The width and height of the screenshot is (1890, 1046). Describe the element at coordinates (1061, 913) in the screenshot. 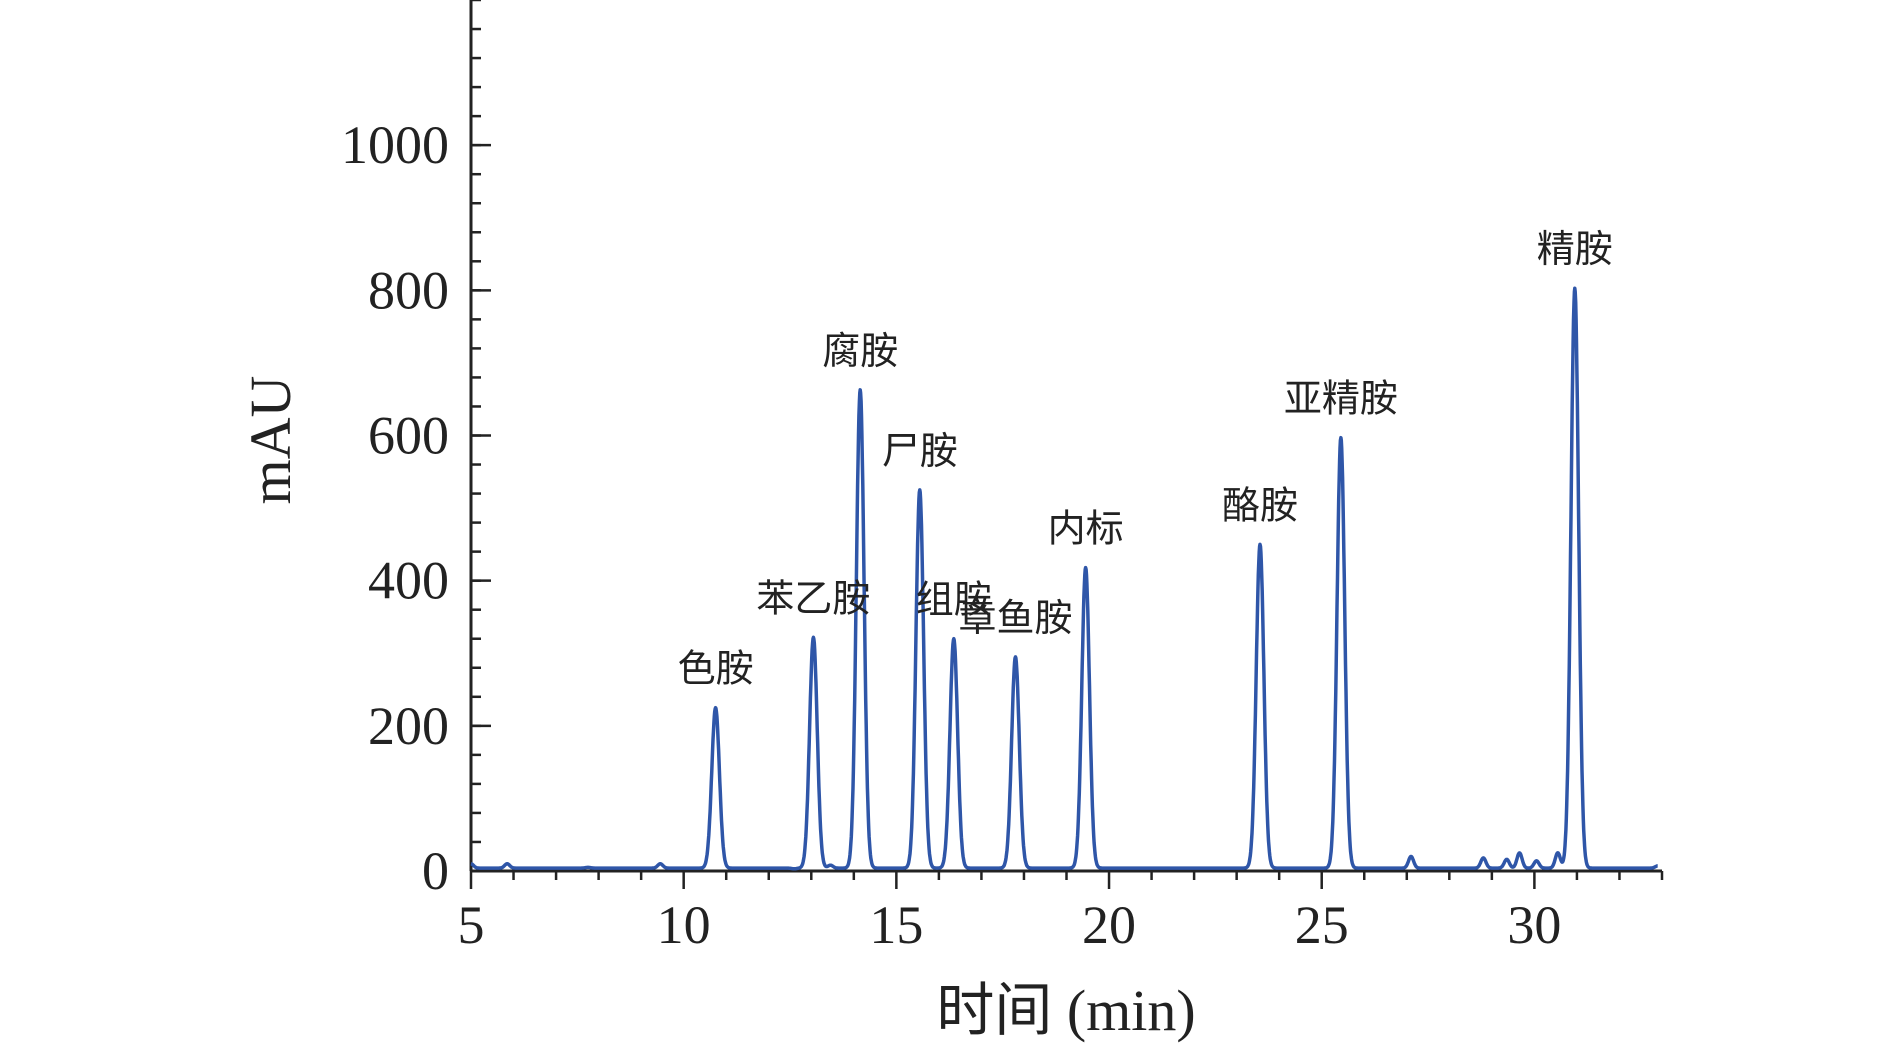

I see `x-axis-ticks: 5 10 15 20 25 30` at that location.